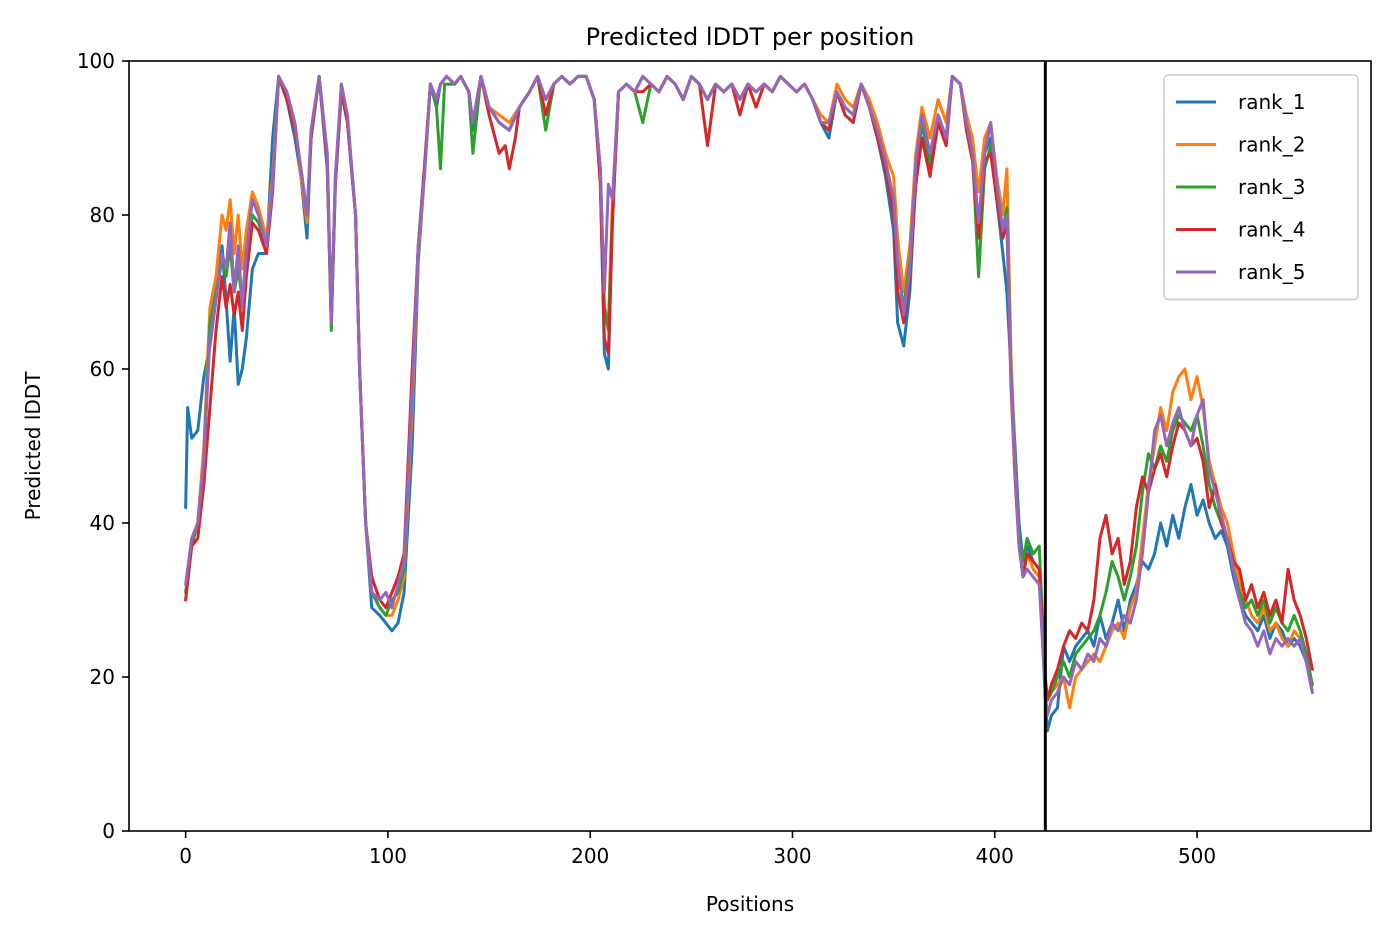 This screenshot has width=1391, height=939. Describe the element at coordinates (590, 856) in the screenshot. I see `x-tick-label: 200` at that location.